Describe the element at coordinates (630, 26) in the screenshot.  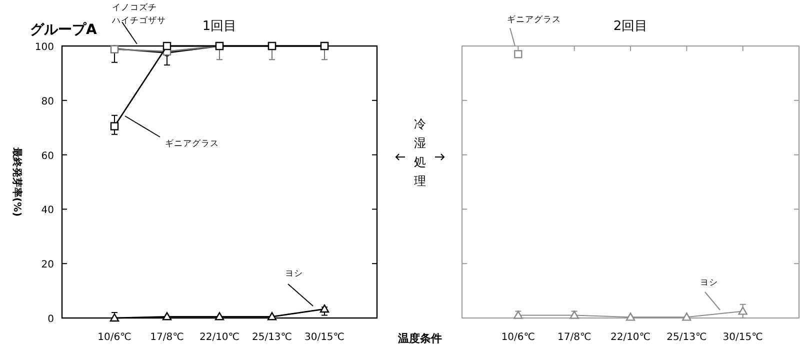
I see `chart-title: 2回目` at that location.